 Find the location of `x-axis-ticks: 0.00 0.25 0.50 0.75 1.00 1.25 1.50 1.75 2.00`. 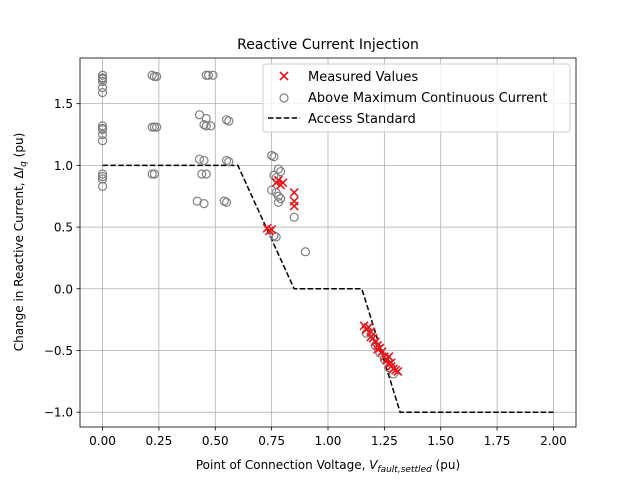

x-axis-ticks: 0.00 0.25 0.50 0.75 1.00 1.25 1.50 1.75 2.00 is located at coordinates (328, 437).